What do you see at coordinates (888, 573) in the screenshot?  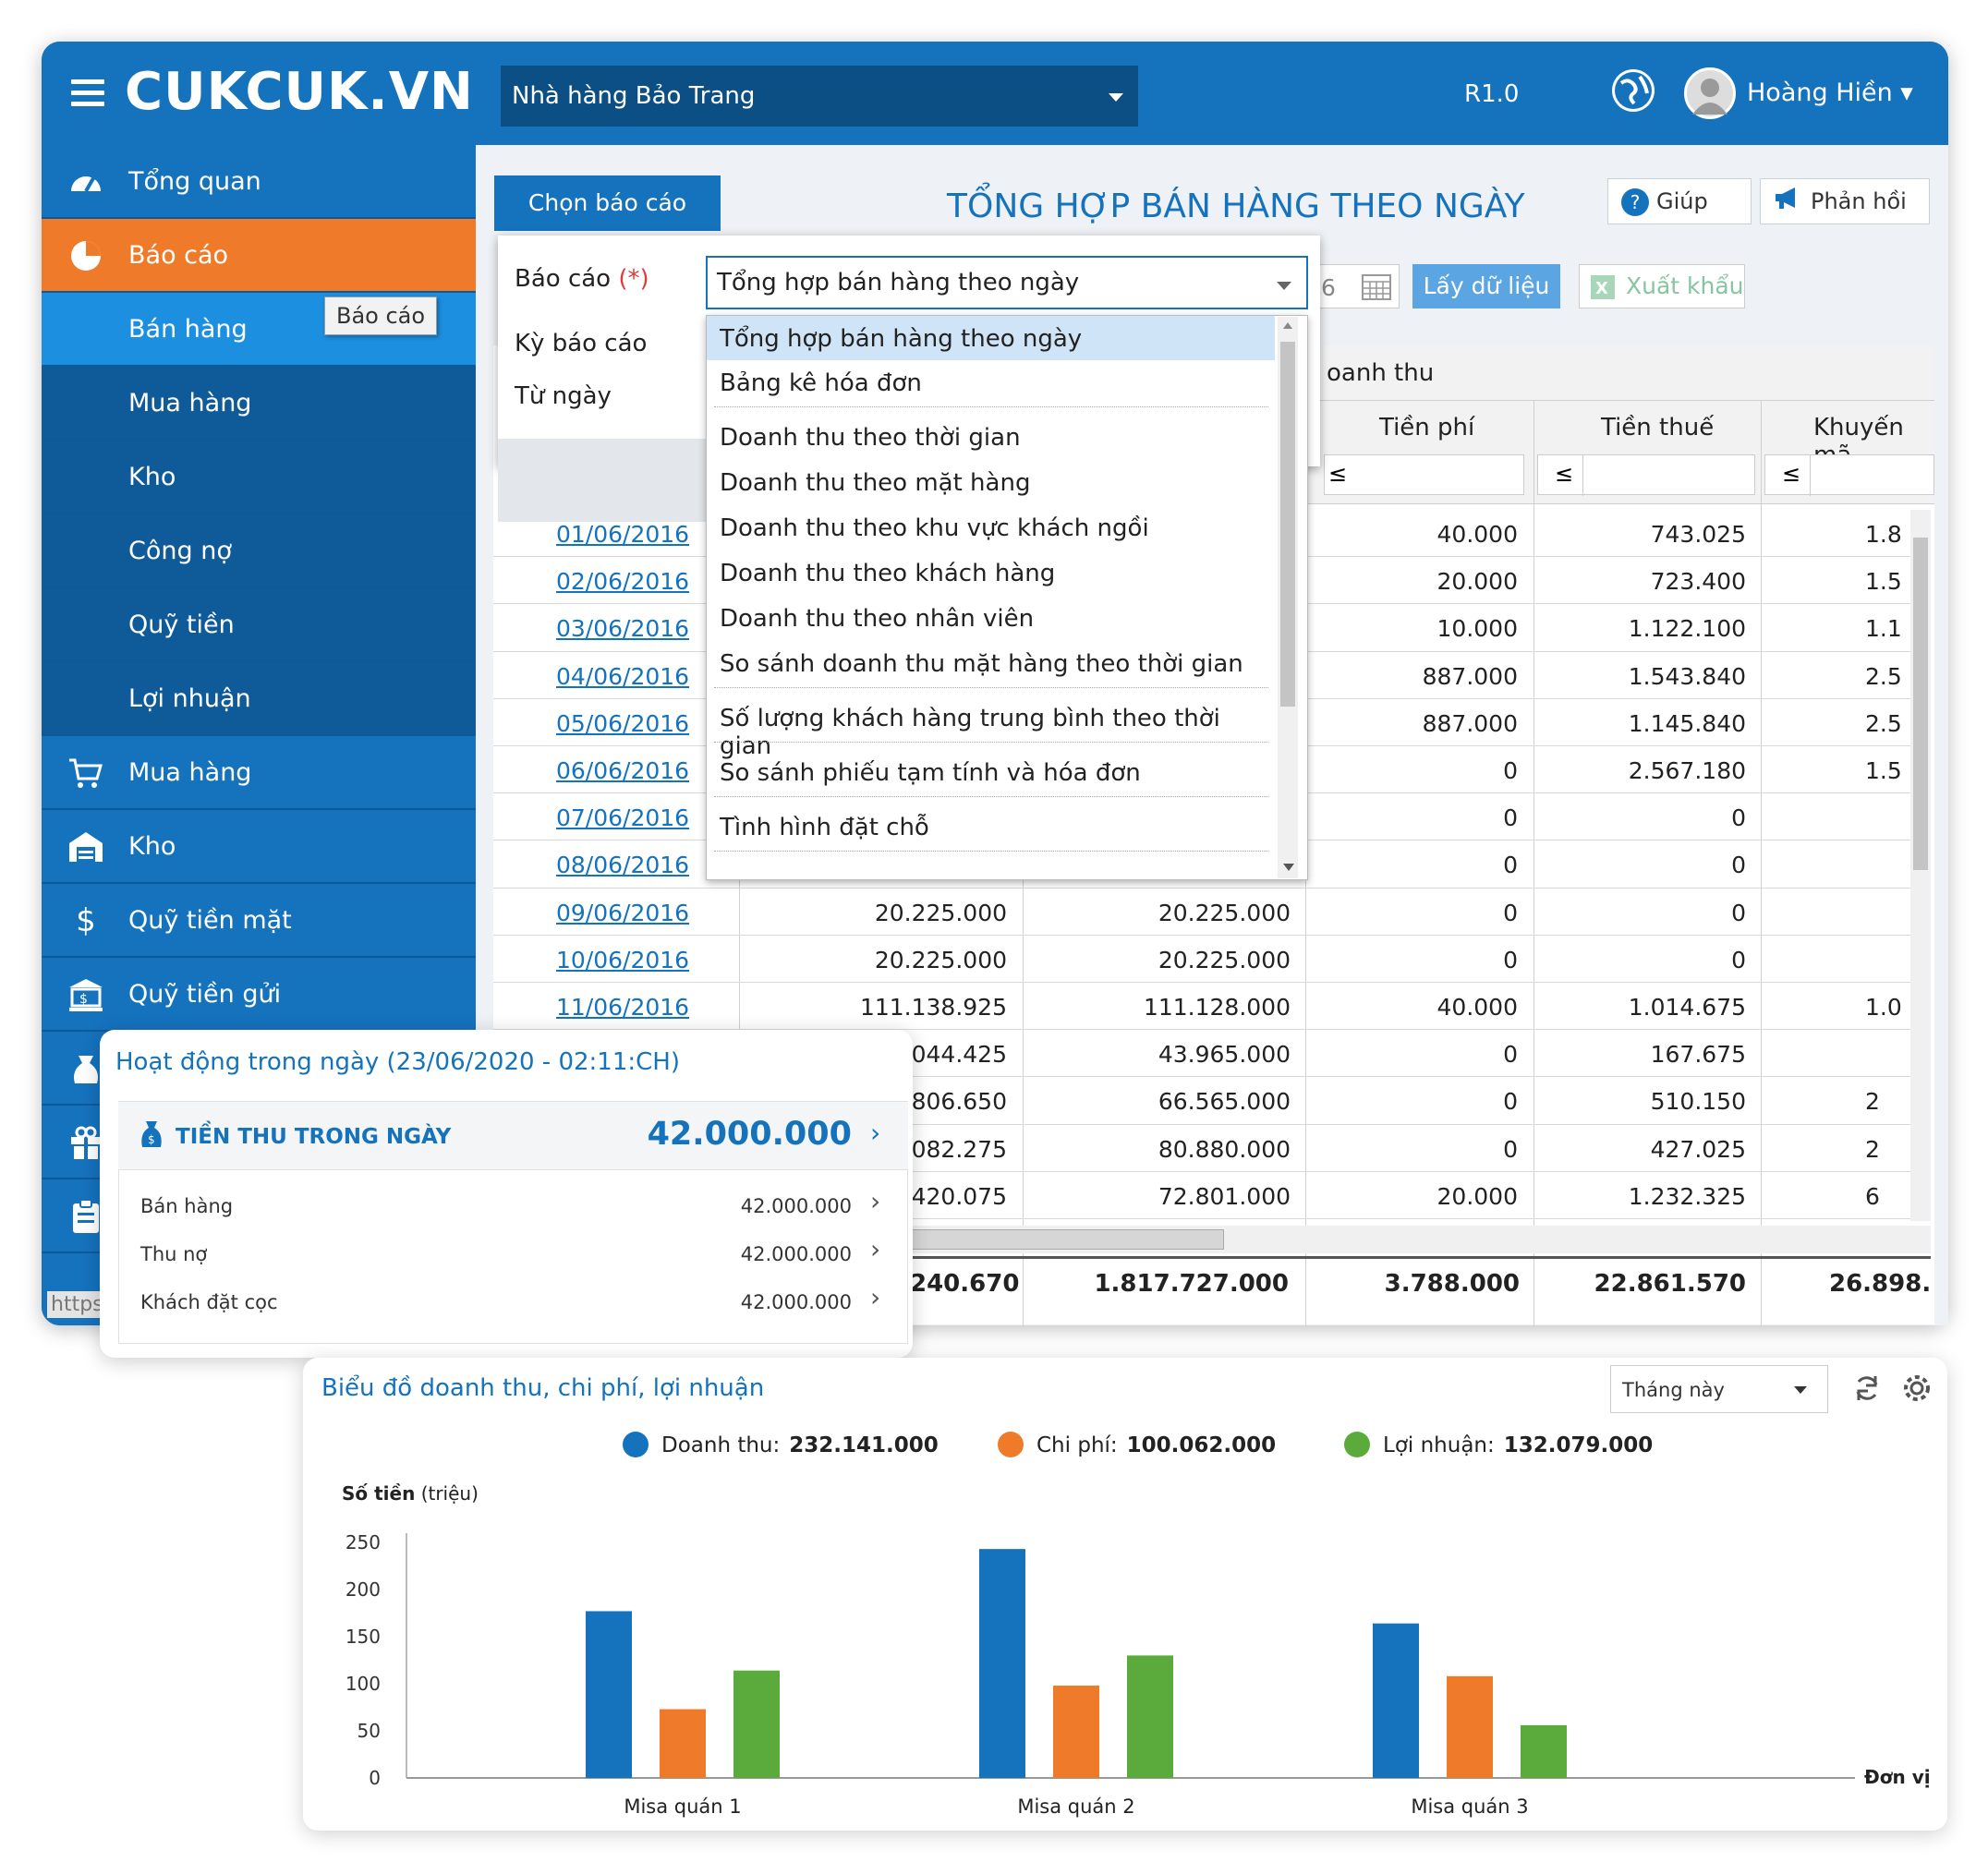 I see `option-revenue-by-customer: Doanh thu theo khách hàng` at bounding box center [888, 573].